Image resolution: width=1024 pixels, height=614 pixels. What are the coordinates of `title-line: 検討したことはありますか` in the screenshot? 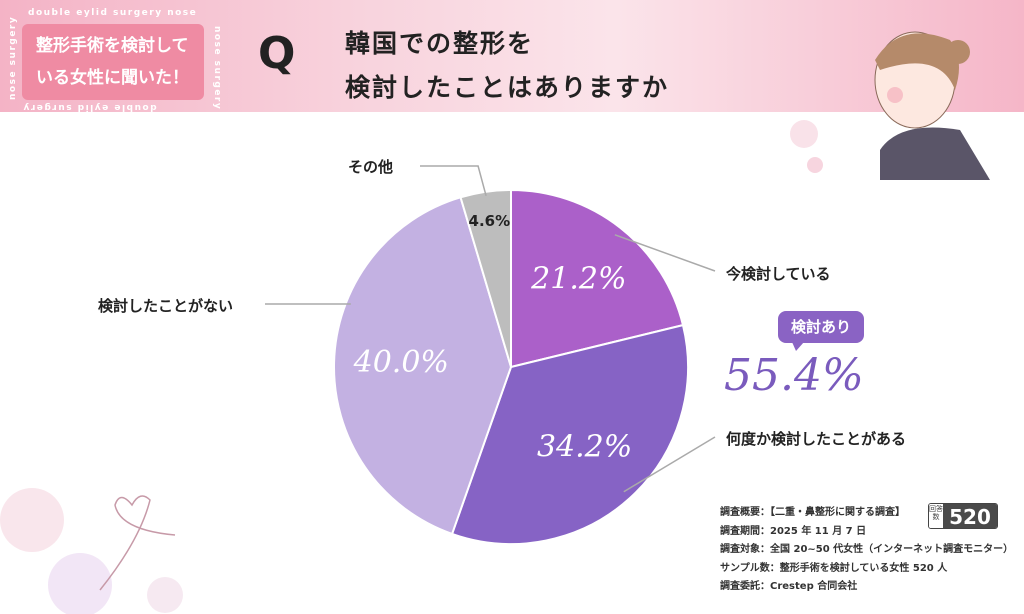 It's located at (507, 87).